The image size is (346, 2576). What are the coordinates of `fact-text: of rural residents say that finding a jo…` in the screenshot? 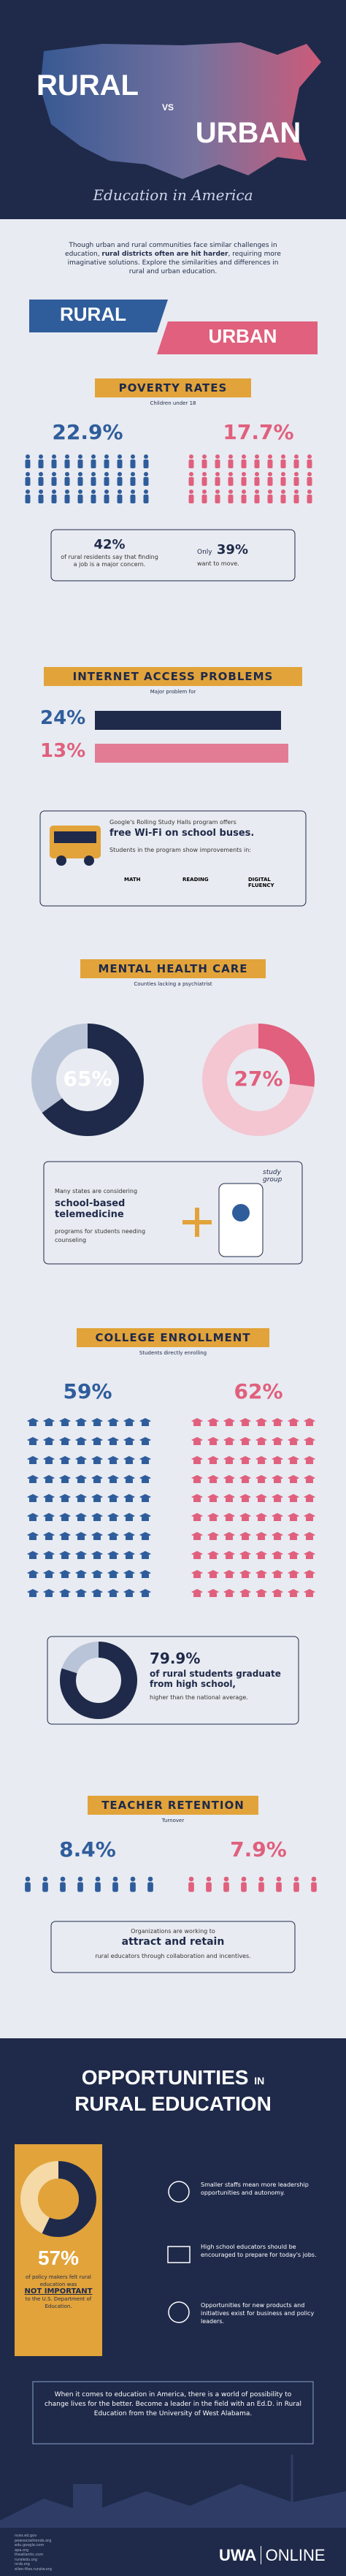 It's located at (109, 561).